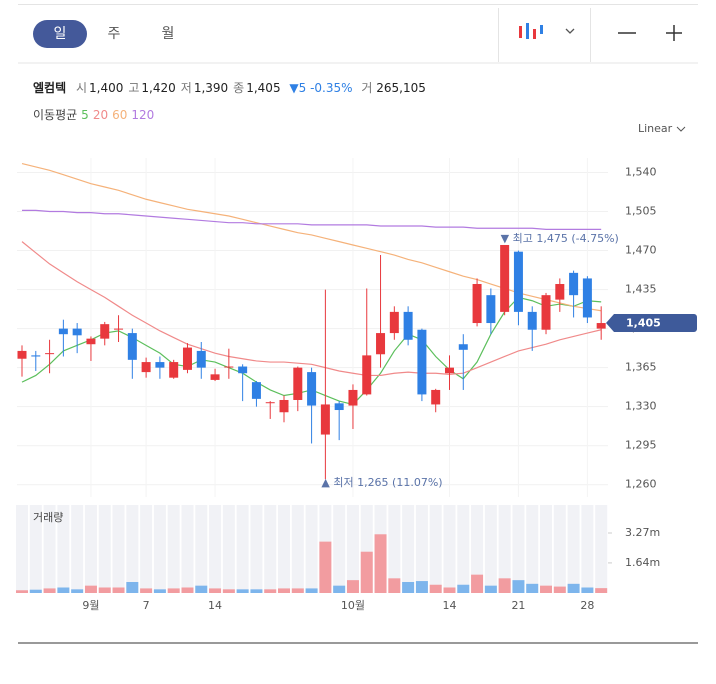 The image size is (716, 684). What do you see at coordinates (321, 88) in the screenshot?
I see `change: ▼5 -0.35%` at bounding box center [321, 88].